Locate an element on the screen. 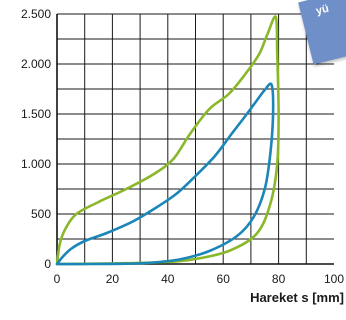  x-axis-label: Hareket s [mm] is located at coordinates (297, 297).